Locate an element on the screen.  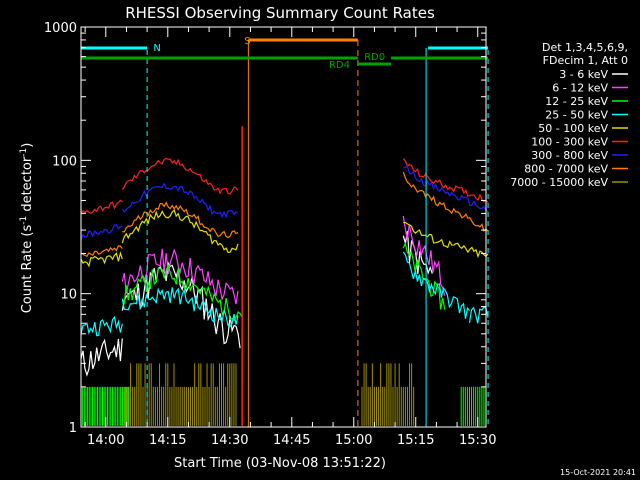
series-8-segment-late is located at coordinates (445, 201).